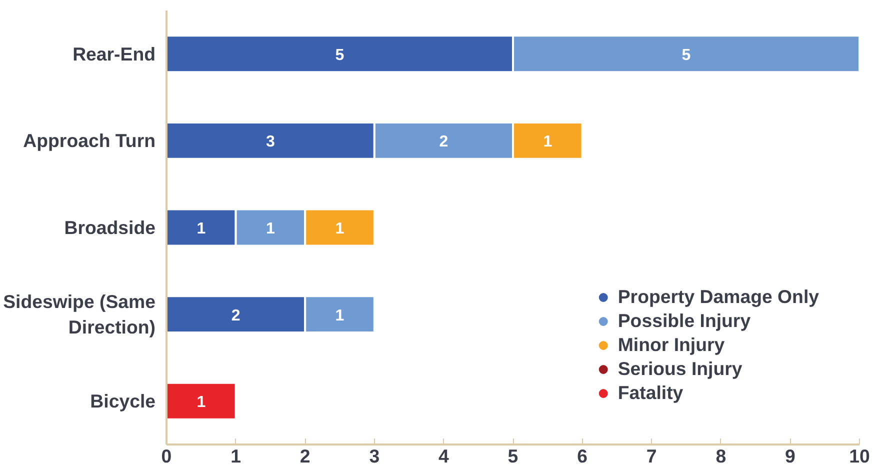 The width and height of the screenshot is (879, 465). Describe the element at coordinates (444, 455) in the screenshot. I see `x-tick-label: 4` at that location.